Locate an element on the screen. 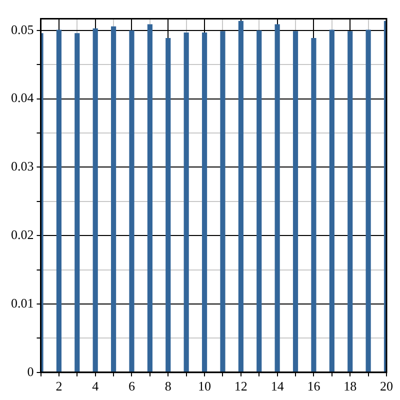 This screenshot has height=400, width=400. x-tick-label: 2 is located at coordinates (59, 386).